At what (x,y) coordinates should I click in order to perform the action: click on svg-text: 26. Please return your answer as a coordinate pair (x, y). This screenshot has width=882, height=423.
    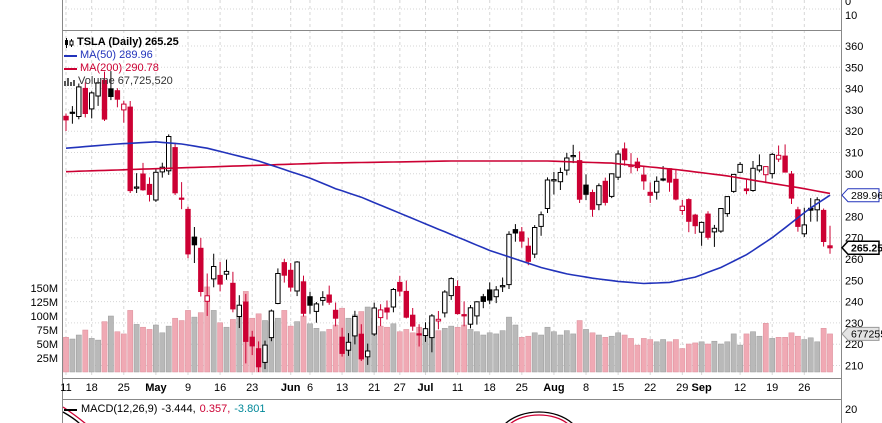
    Looking at the image, I should click on (804, 388).